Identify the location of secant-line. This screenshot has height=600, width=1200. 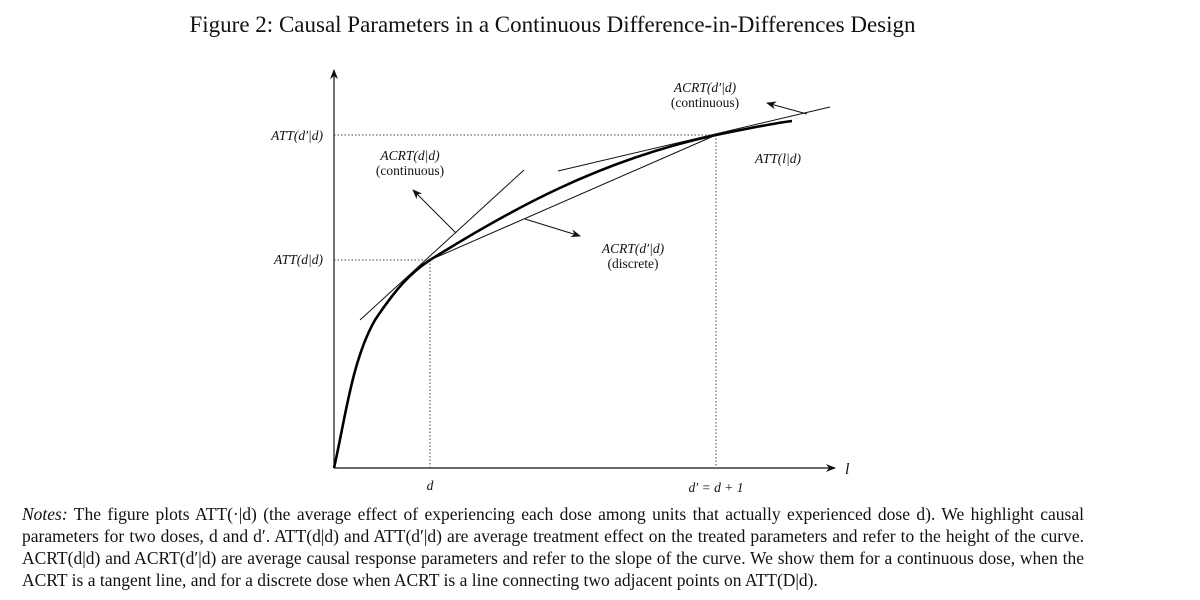
(573, 197).